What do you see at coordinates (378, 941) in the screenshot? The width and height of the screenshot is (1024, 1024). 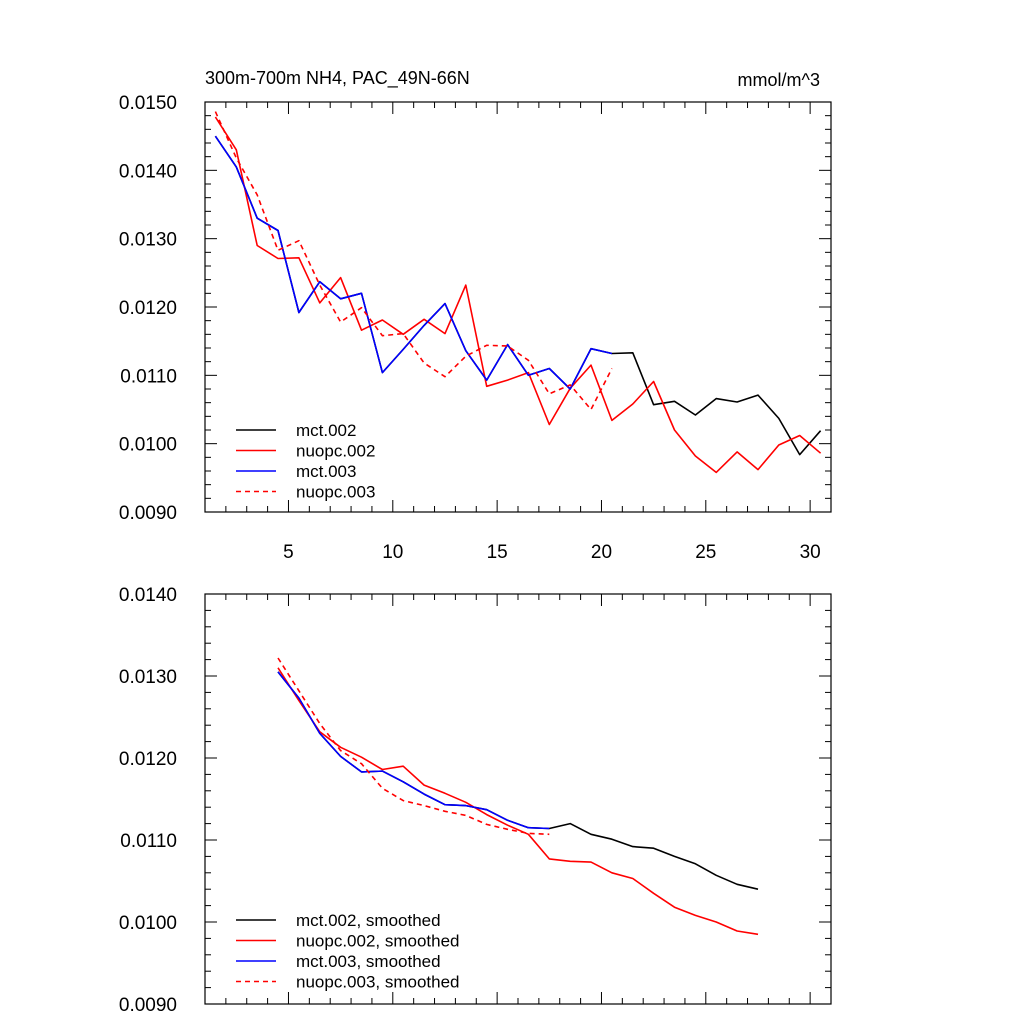 I see `legend-label: nuopc.002, smoothed` at bounding box center [378, 941].